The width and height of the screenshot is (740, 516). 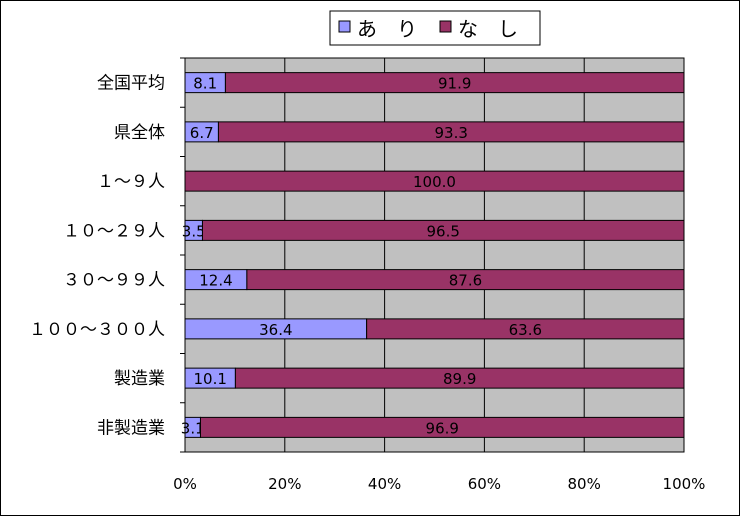 I want to click on x-tick-label: 60%, so click(x=484, y=484).